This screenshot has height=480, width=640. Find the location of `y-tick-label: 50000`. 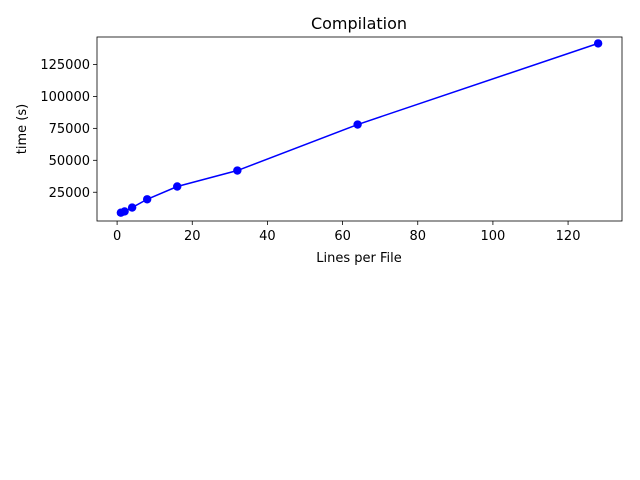

y-tick-label: 50000 is located at coordinates (69, 161).